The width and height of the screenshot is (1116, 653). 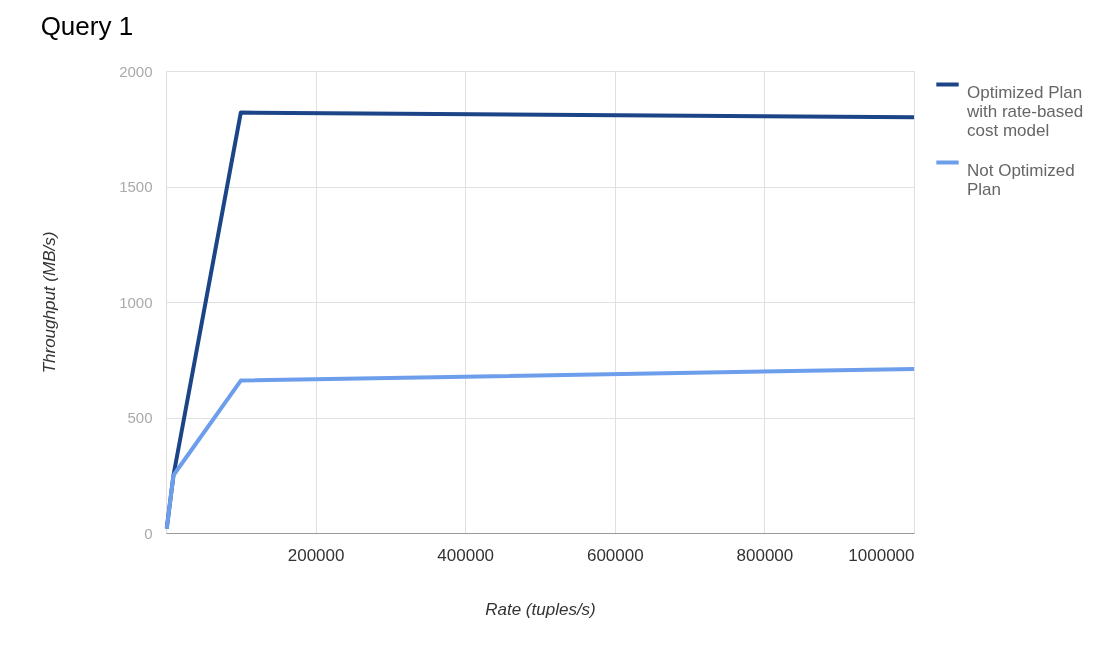 What do you see at coordinates (50, 302) in the screenshot?
I see `y-axis-title: Throughput (MB/s)` at bounding box center [50, 302].